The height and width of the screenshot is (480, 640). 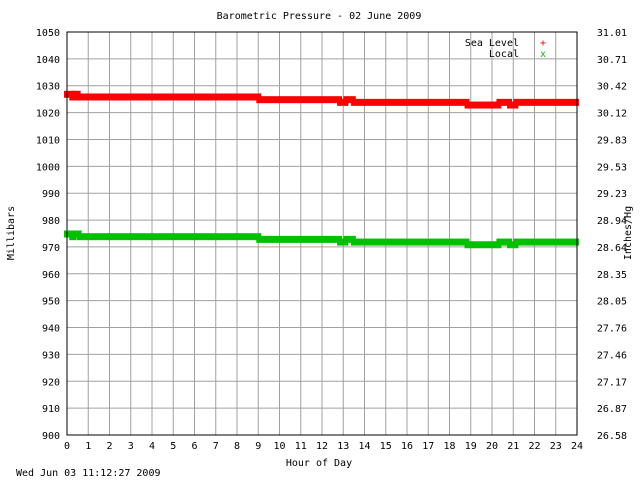 I want to click on x-tick-label: 7, so click(x=216, y=446).